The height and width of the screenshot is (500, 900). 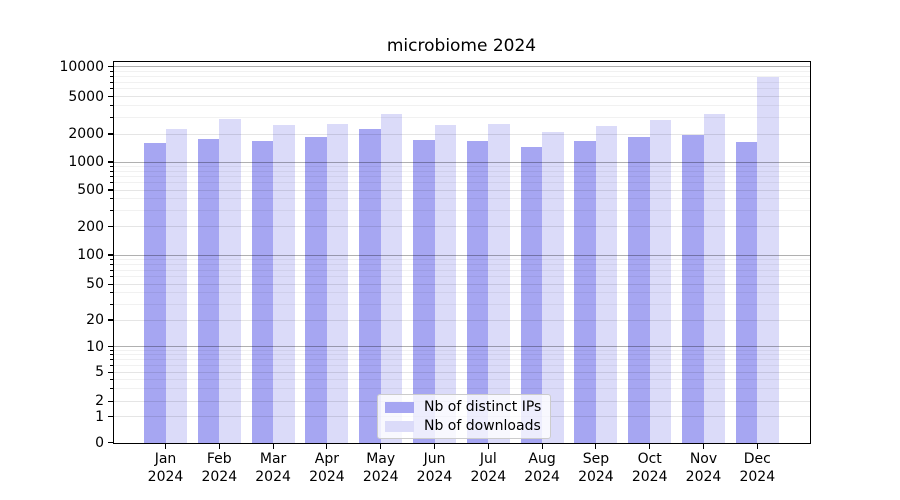 What do you see at coordinates (81, 66) in the screenshot?
I see `y-axis-tick-label: 10000` at bounding box center [81, 66].